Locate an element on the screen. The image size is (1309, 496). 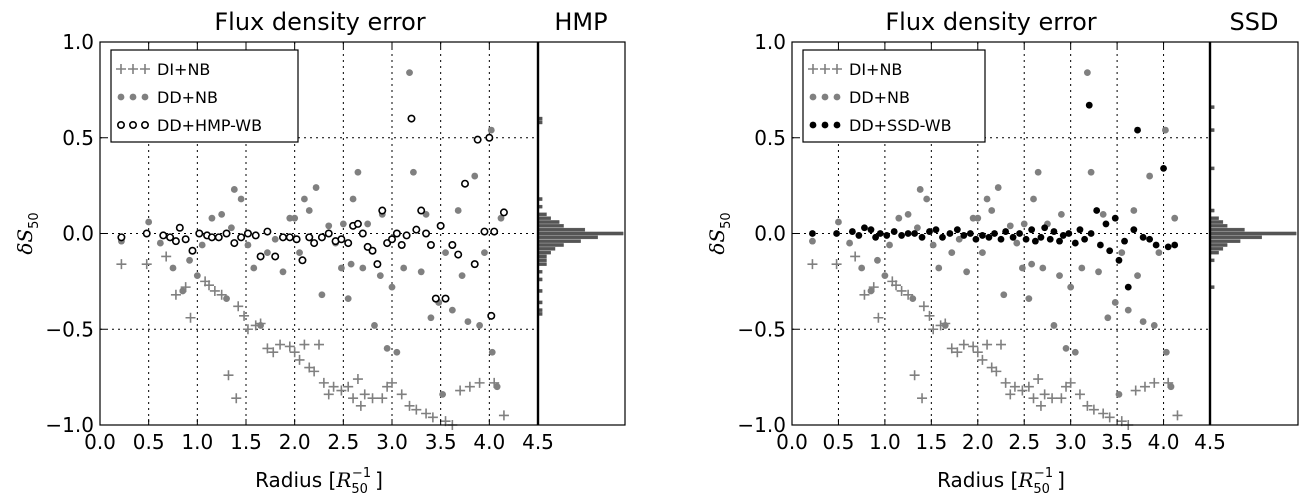
x-tick-label: 0.0 is located at coordinates (792, 442).